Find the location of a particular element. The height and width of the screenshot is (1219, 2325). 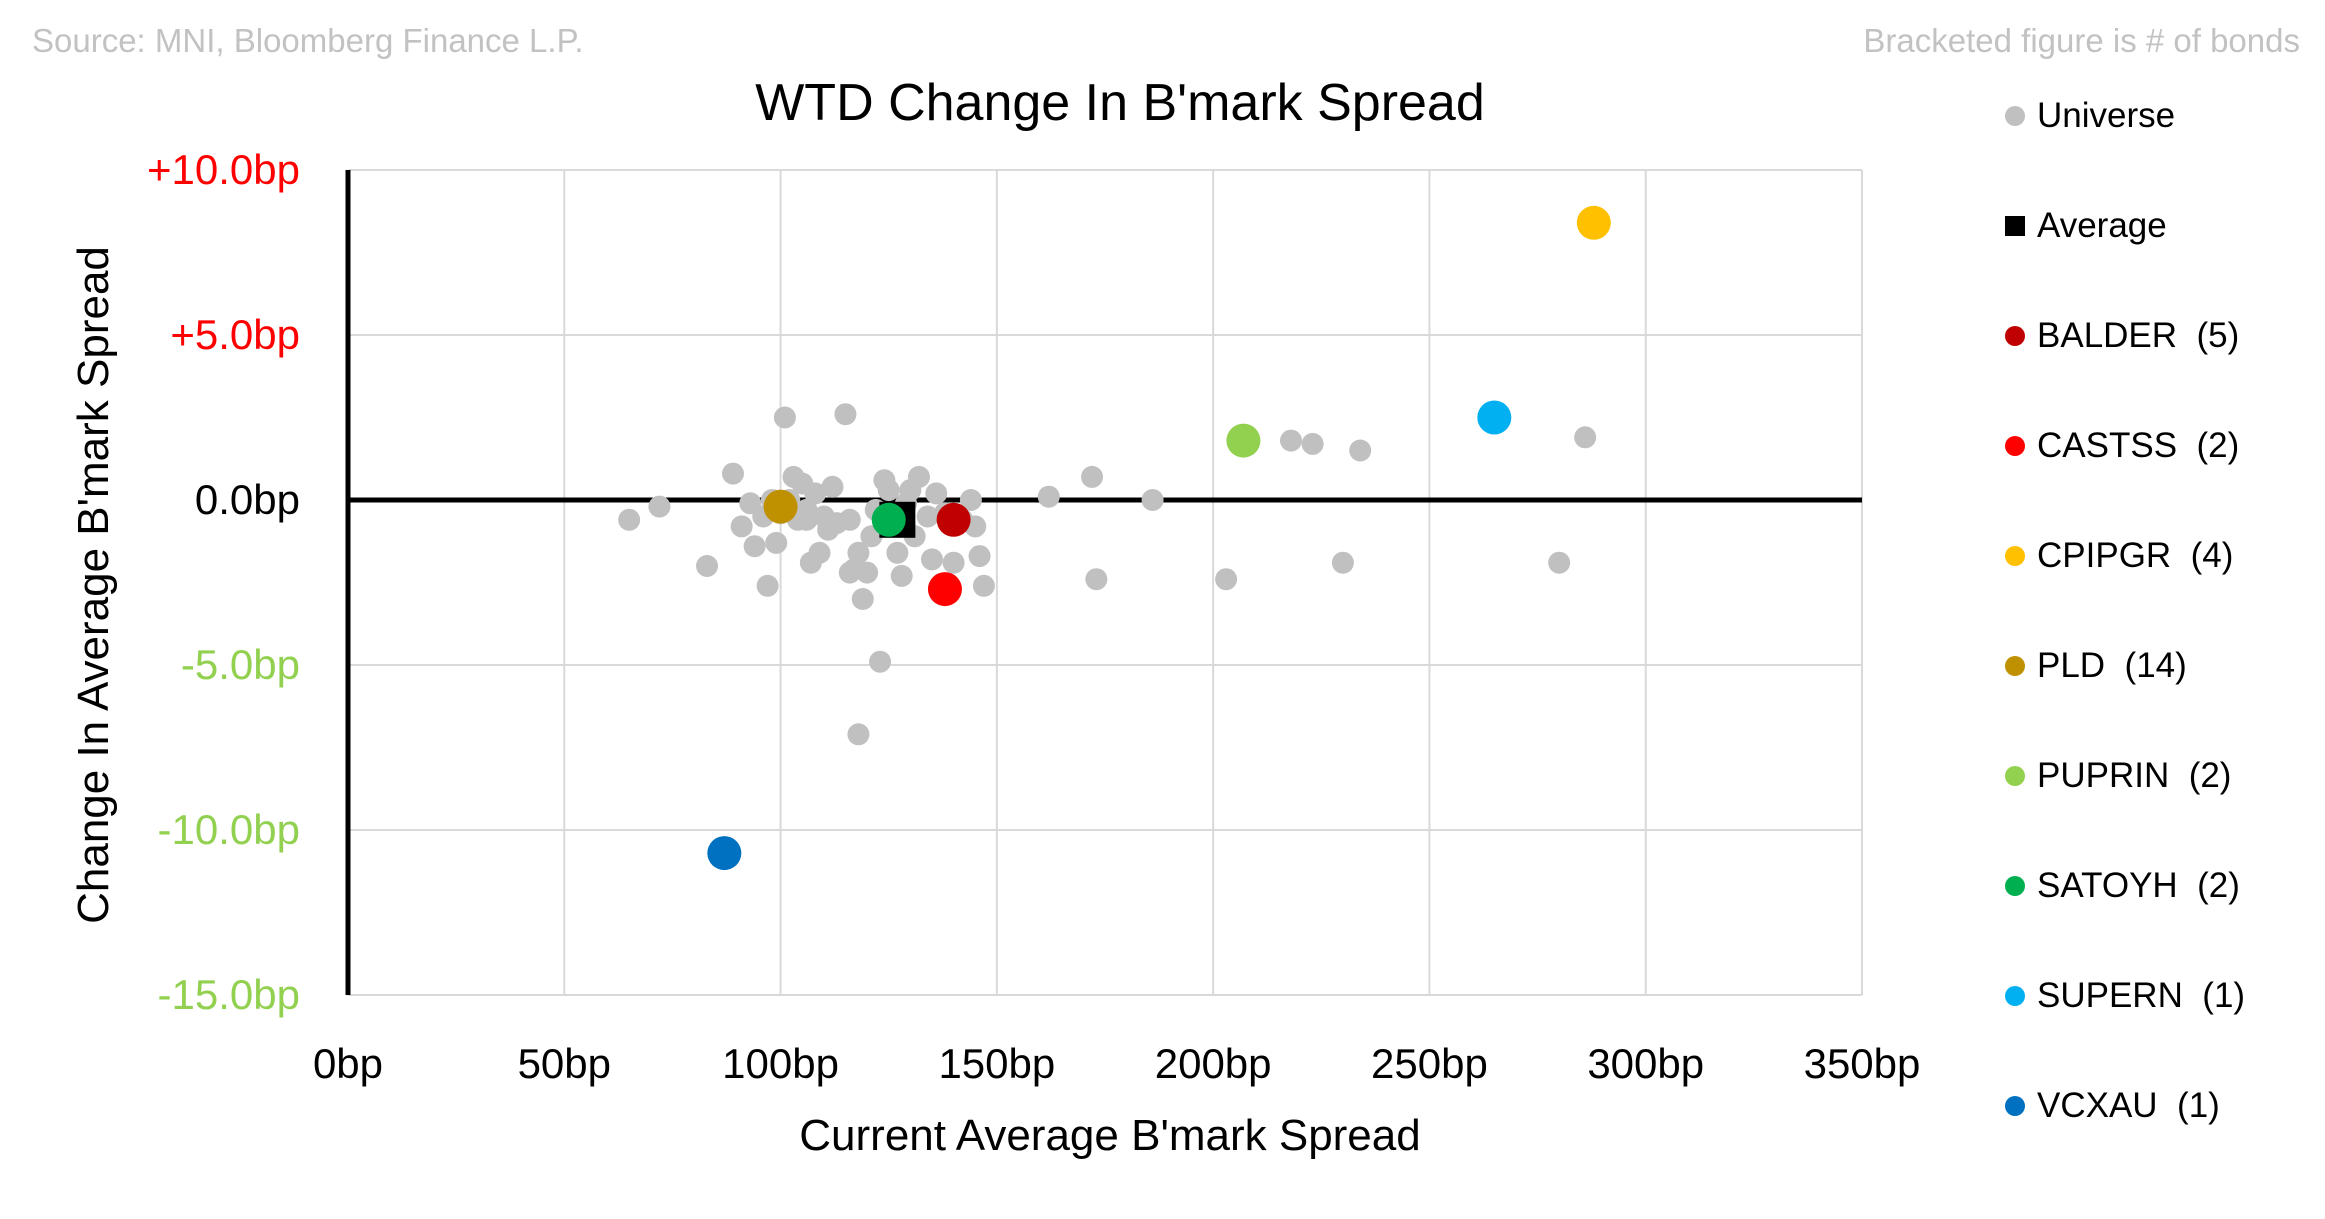

y-tick-label: -10.0bp is located at coordinates (229, 829).